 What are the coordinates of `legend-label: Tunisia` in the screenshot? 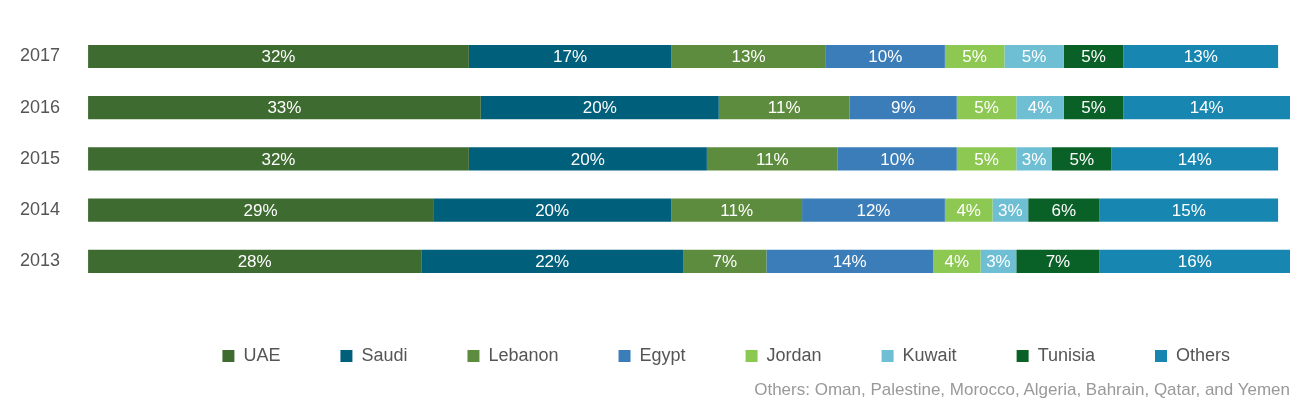 It's located at (1066, 354).